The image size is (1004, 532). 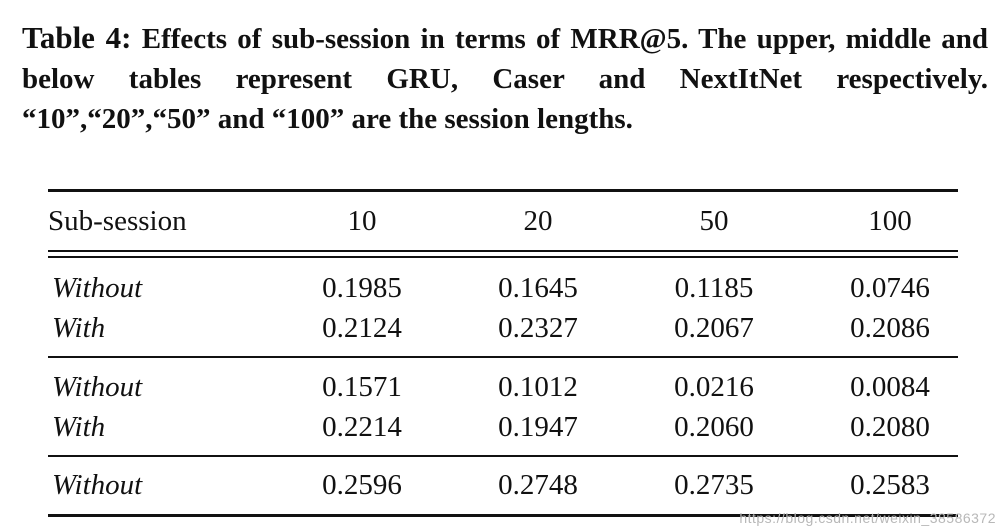 I want to click on header-length-10: 10, so click(x=362, y=221).